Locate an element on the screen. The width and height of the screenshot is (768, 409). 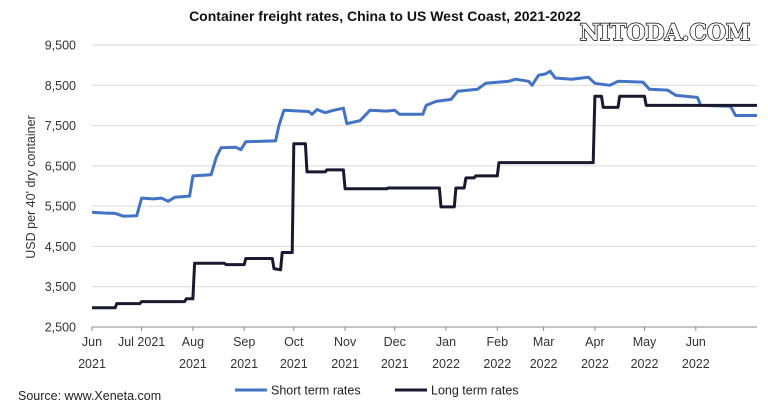
y-tick-label: 5,500 is located at coordinates (60, 207).